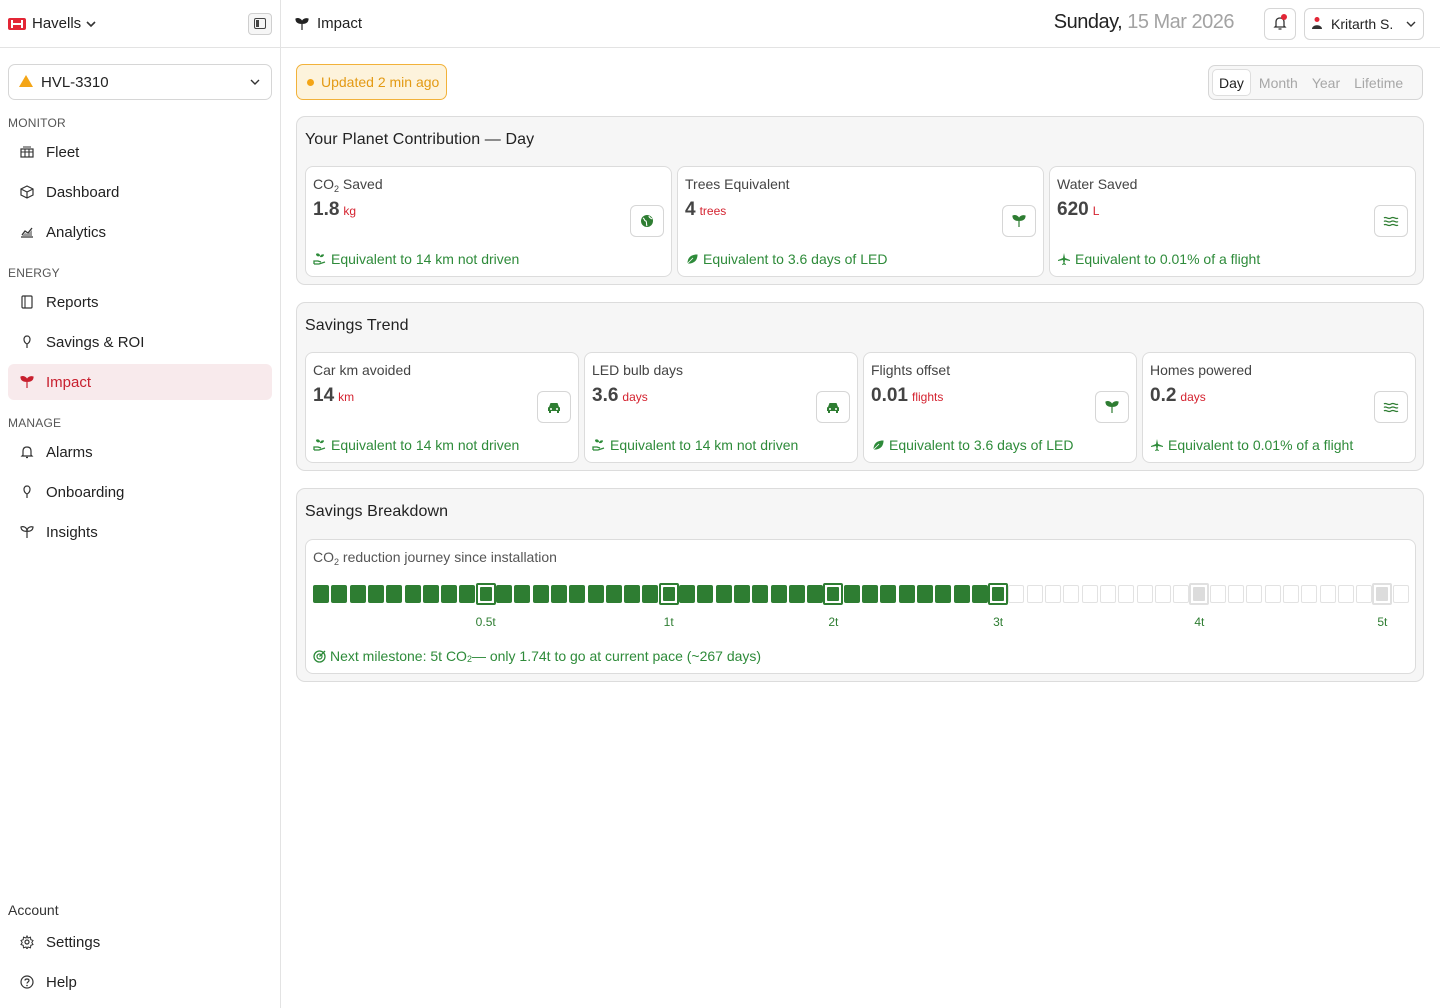 This screenshot has width=1440, height=1008. What do you see at coordinates (337, 562) in the screenshot?
I see `journey-sub: 2` at bounding box center [337, 562].